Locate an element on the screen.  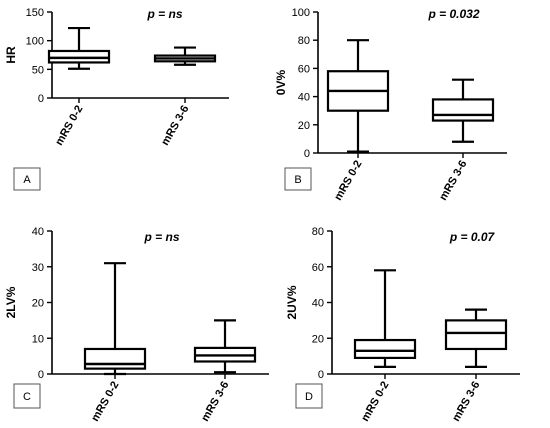
y-axis-title: HR is located at coordinates (11, 55).